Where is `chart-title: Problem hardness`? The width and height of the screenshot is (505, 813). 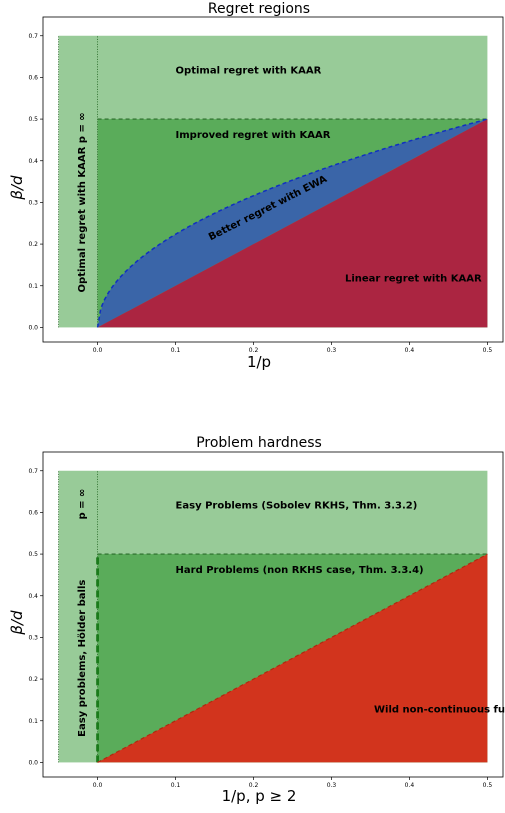
chart-title: Problem hardness is located at coordinates (259, 443).